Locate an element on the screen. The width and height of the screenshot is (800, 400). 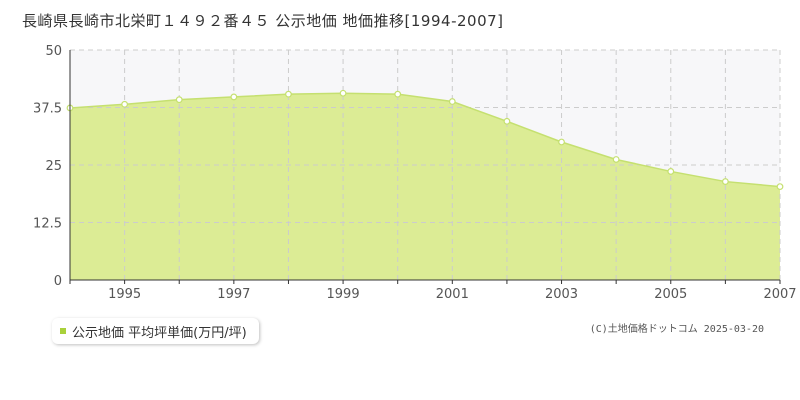
y-tick-label: 0 is located at coordinates (58, 281).